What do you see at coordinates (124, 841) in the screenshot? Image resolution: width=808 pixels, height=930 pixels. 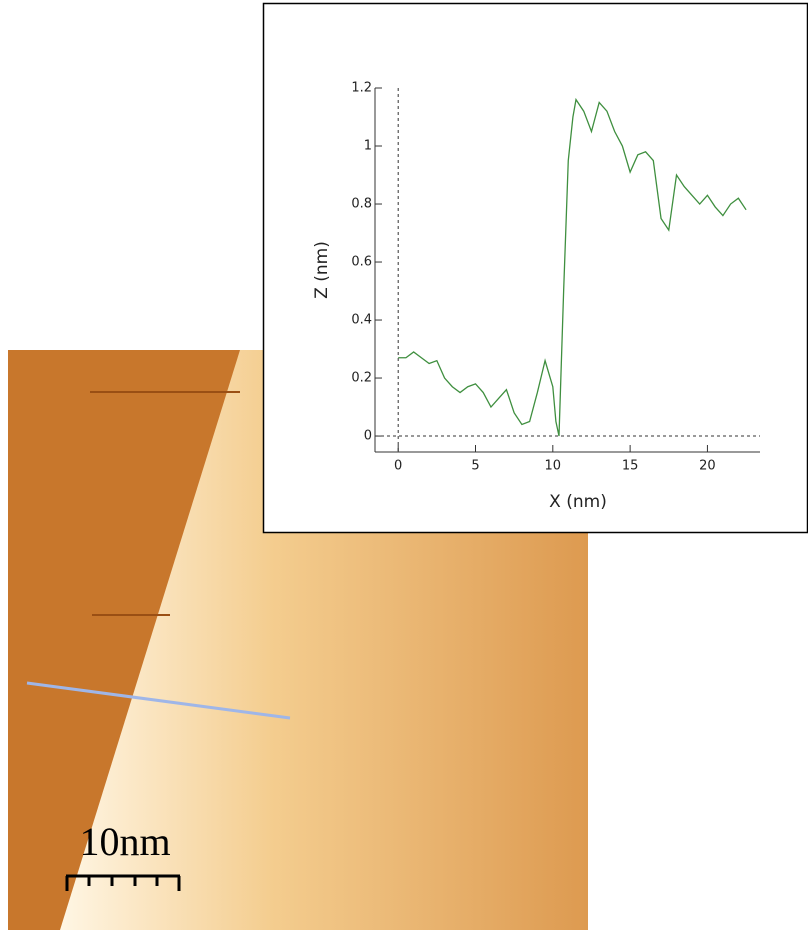 I see `scale-bar-label: 10nm` at bounding box center [124, 841].